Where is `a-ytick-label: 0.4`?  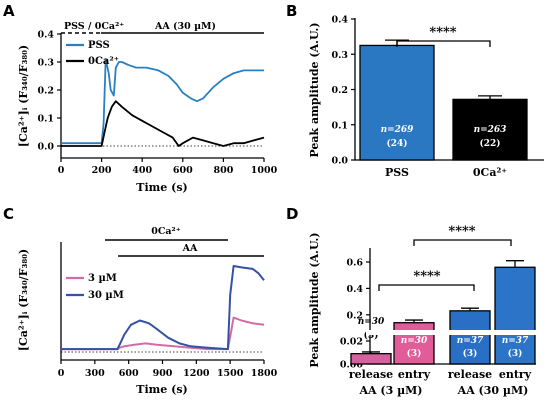 a-ytick-label: 0.4 is located at coordinates (45, 35).